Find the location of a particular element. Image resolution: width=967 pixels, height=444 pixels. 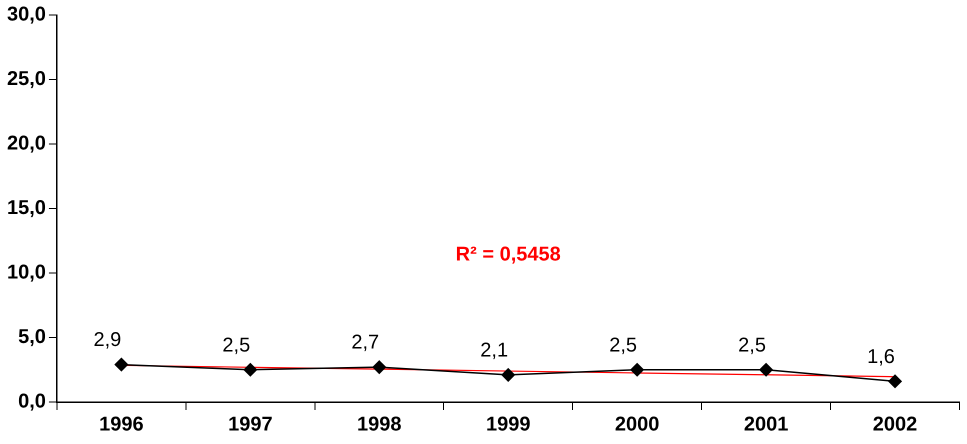

x-tick-label: 1999 is located at coordinates (508, 425).